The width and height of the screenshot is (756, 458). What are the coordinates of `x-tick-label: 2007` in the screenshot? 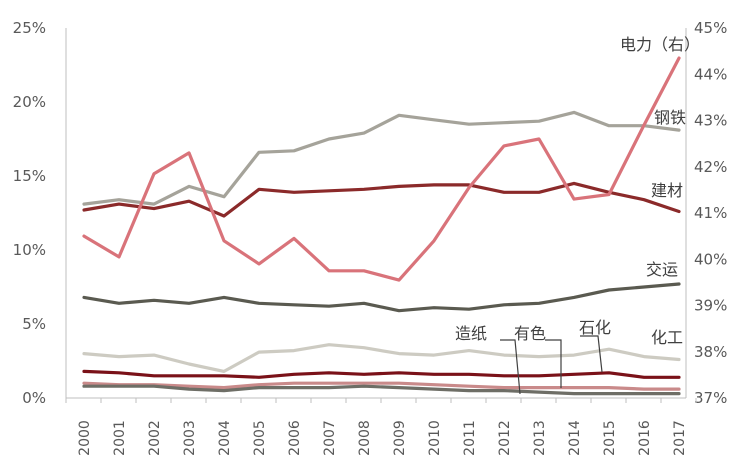 It's located at (330, 438).